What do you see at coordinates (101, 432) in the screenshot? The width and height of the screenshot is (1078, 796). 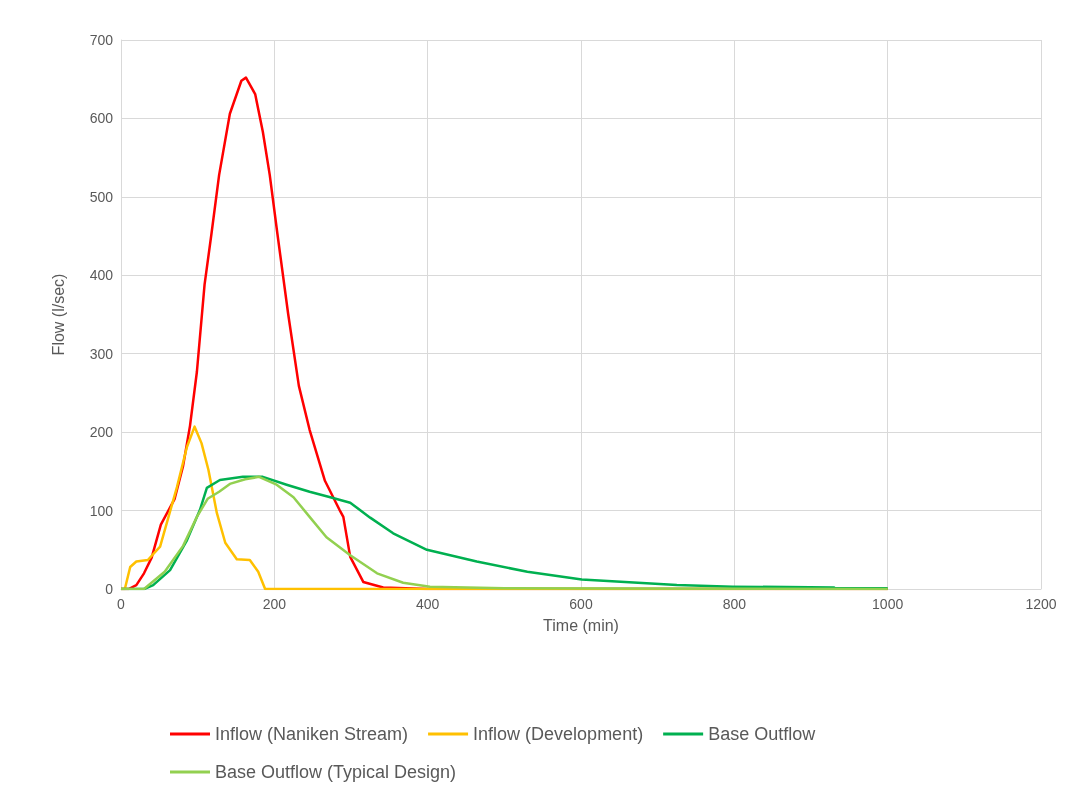 I see `y-tick-label: 200` at bounding box center [101, 432].